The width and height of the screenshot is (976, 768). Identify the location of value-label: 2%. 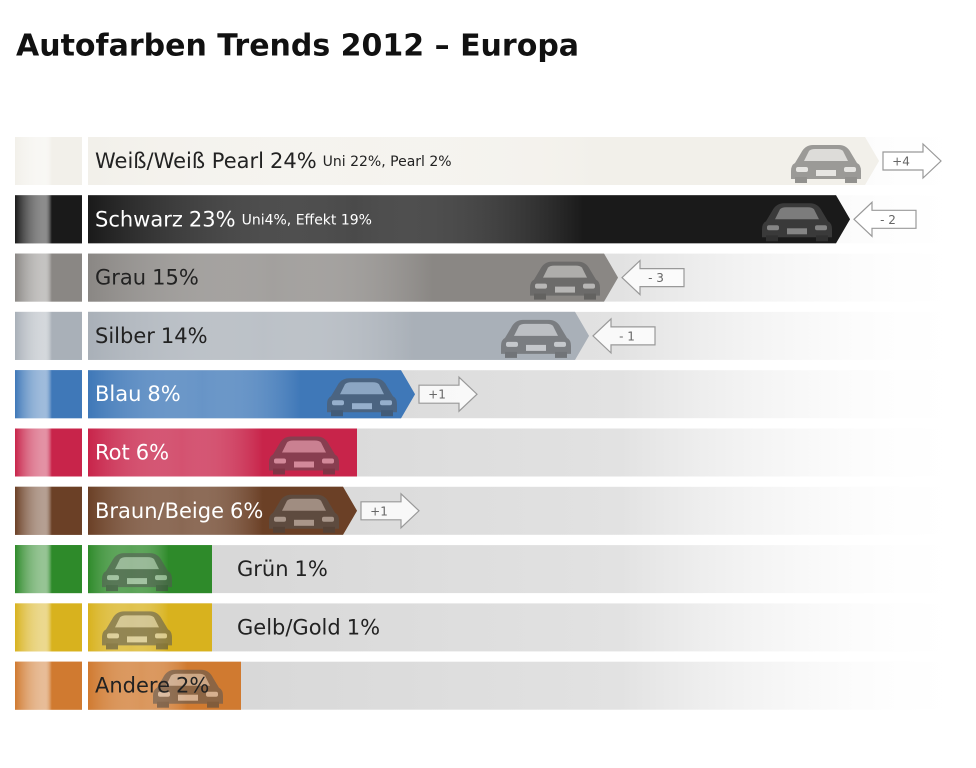
(192, 686).